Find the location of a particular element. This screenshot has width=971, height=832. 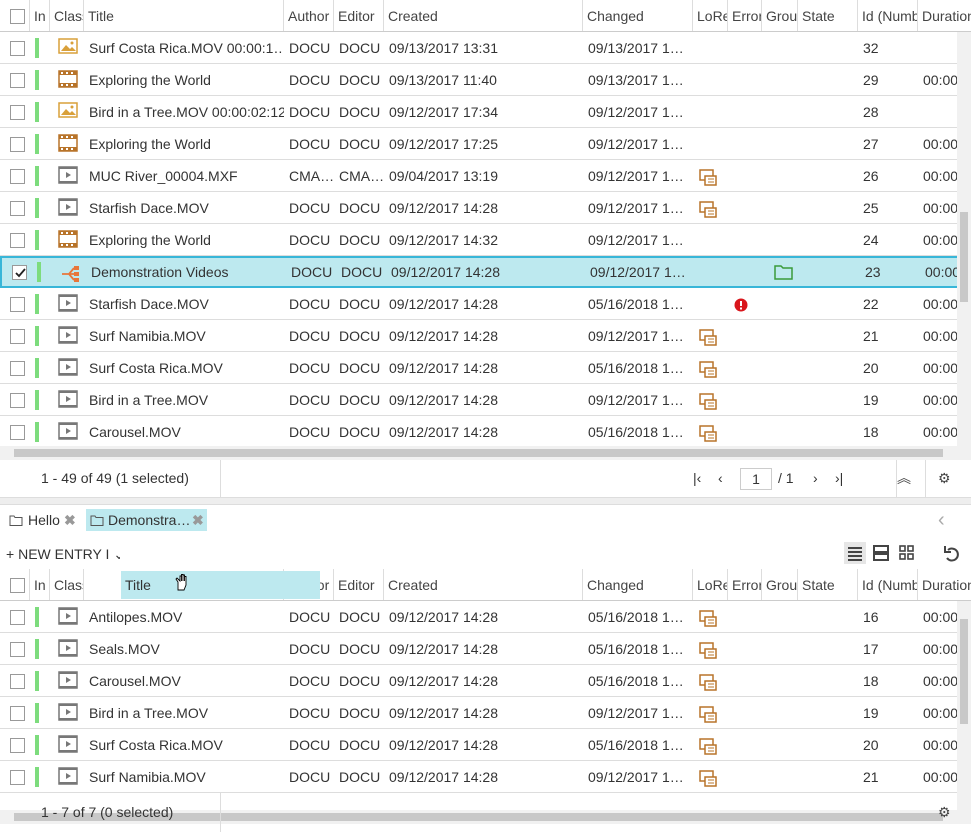

splitter is located at coordinates (485, 501).